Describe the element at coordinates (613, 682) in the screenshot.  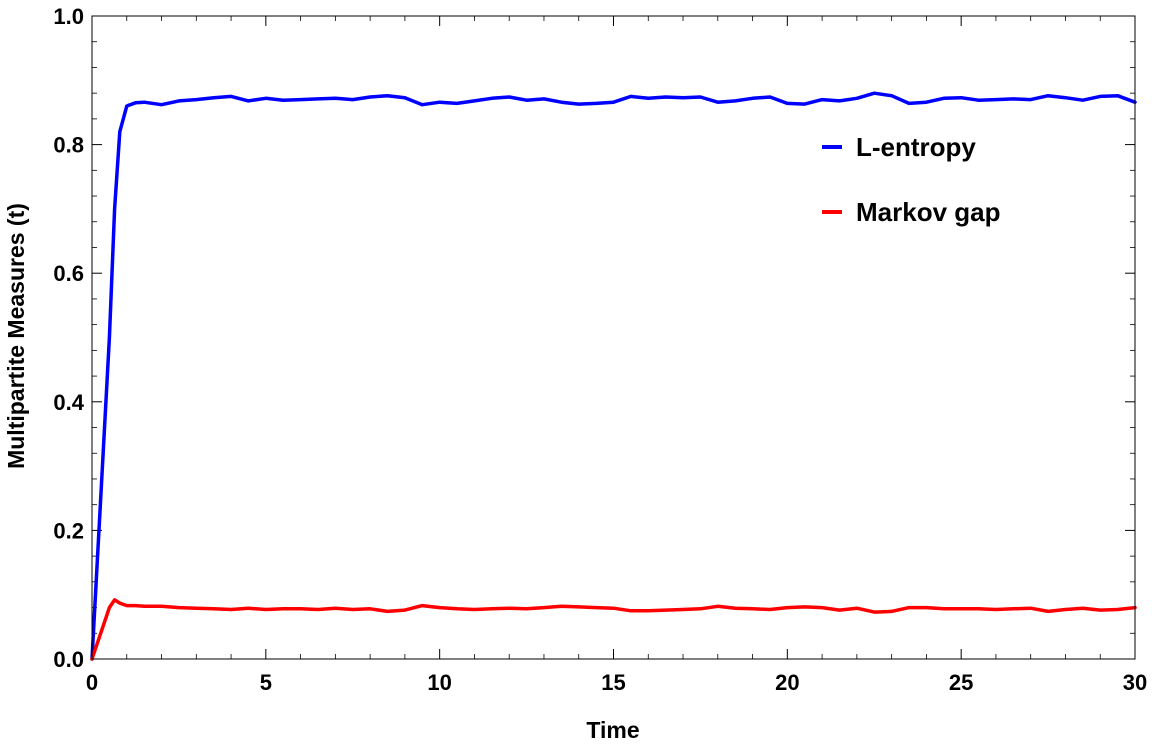
I see `x-tick-label: 15` at that location.